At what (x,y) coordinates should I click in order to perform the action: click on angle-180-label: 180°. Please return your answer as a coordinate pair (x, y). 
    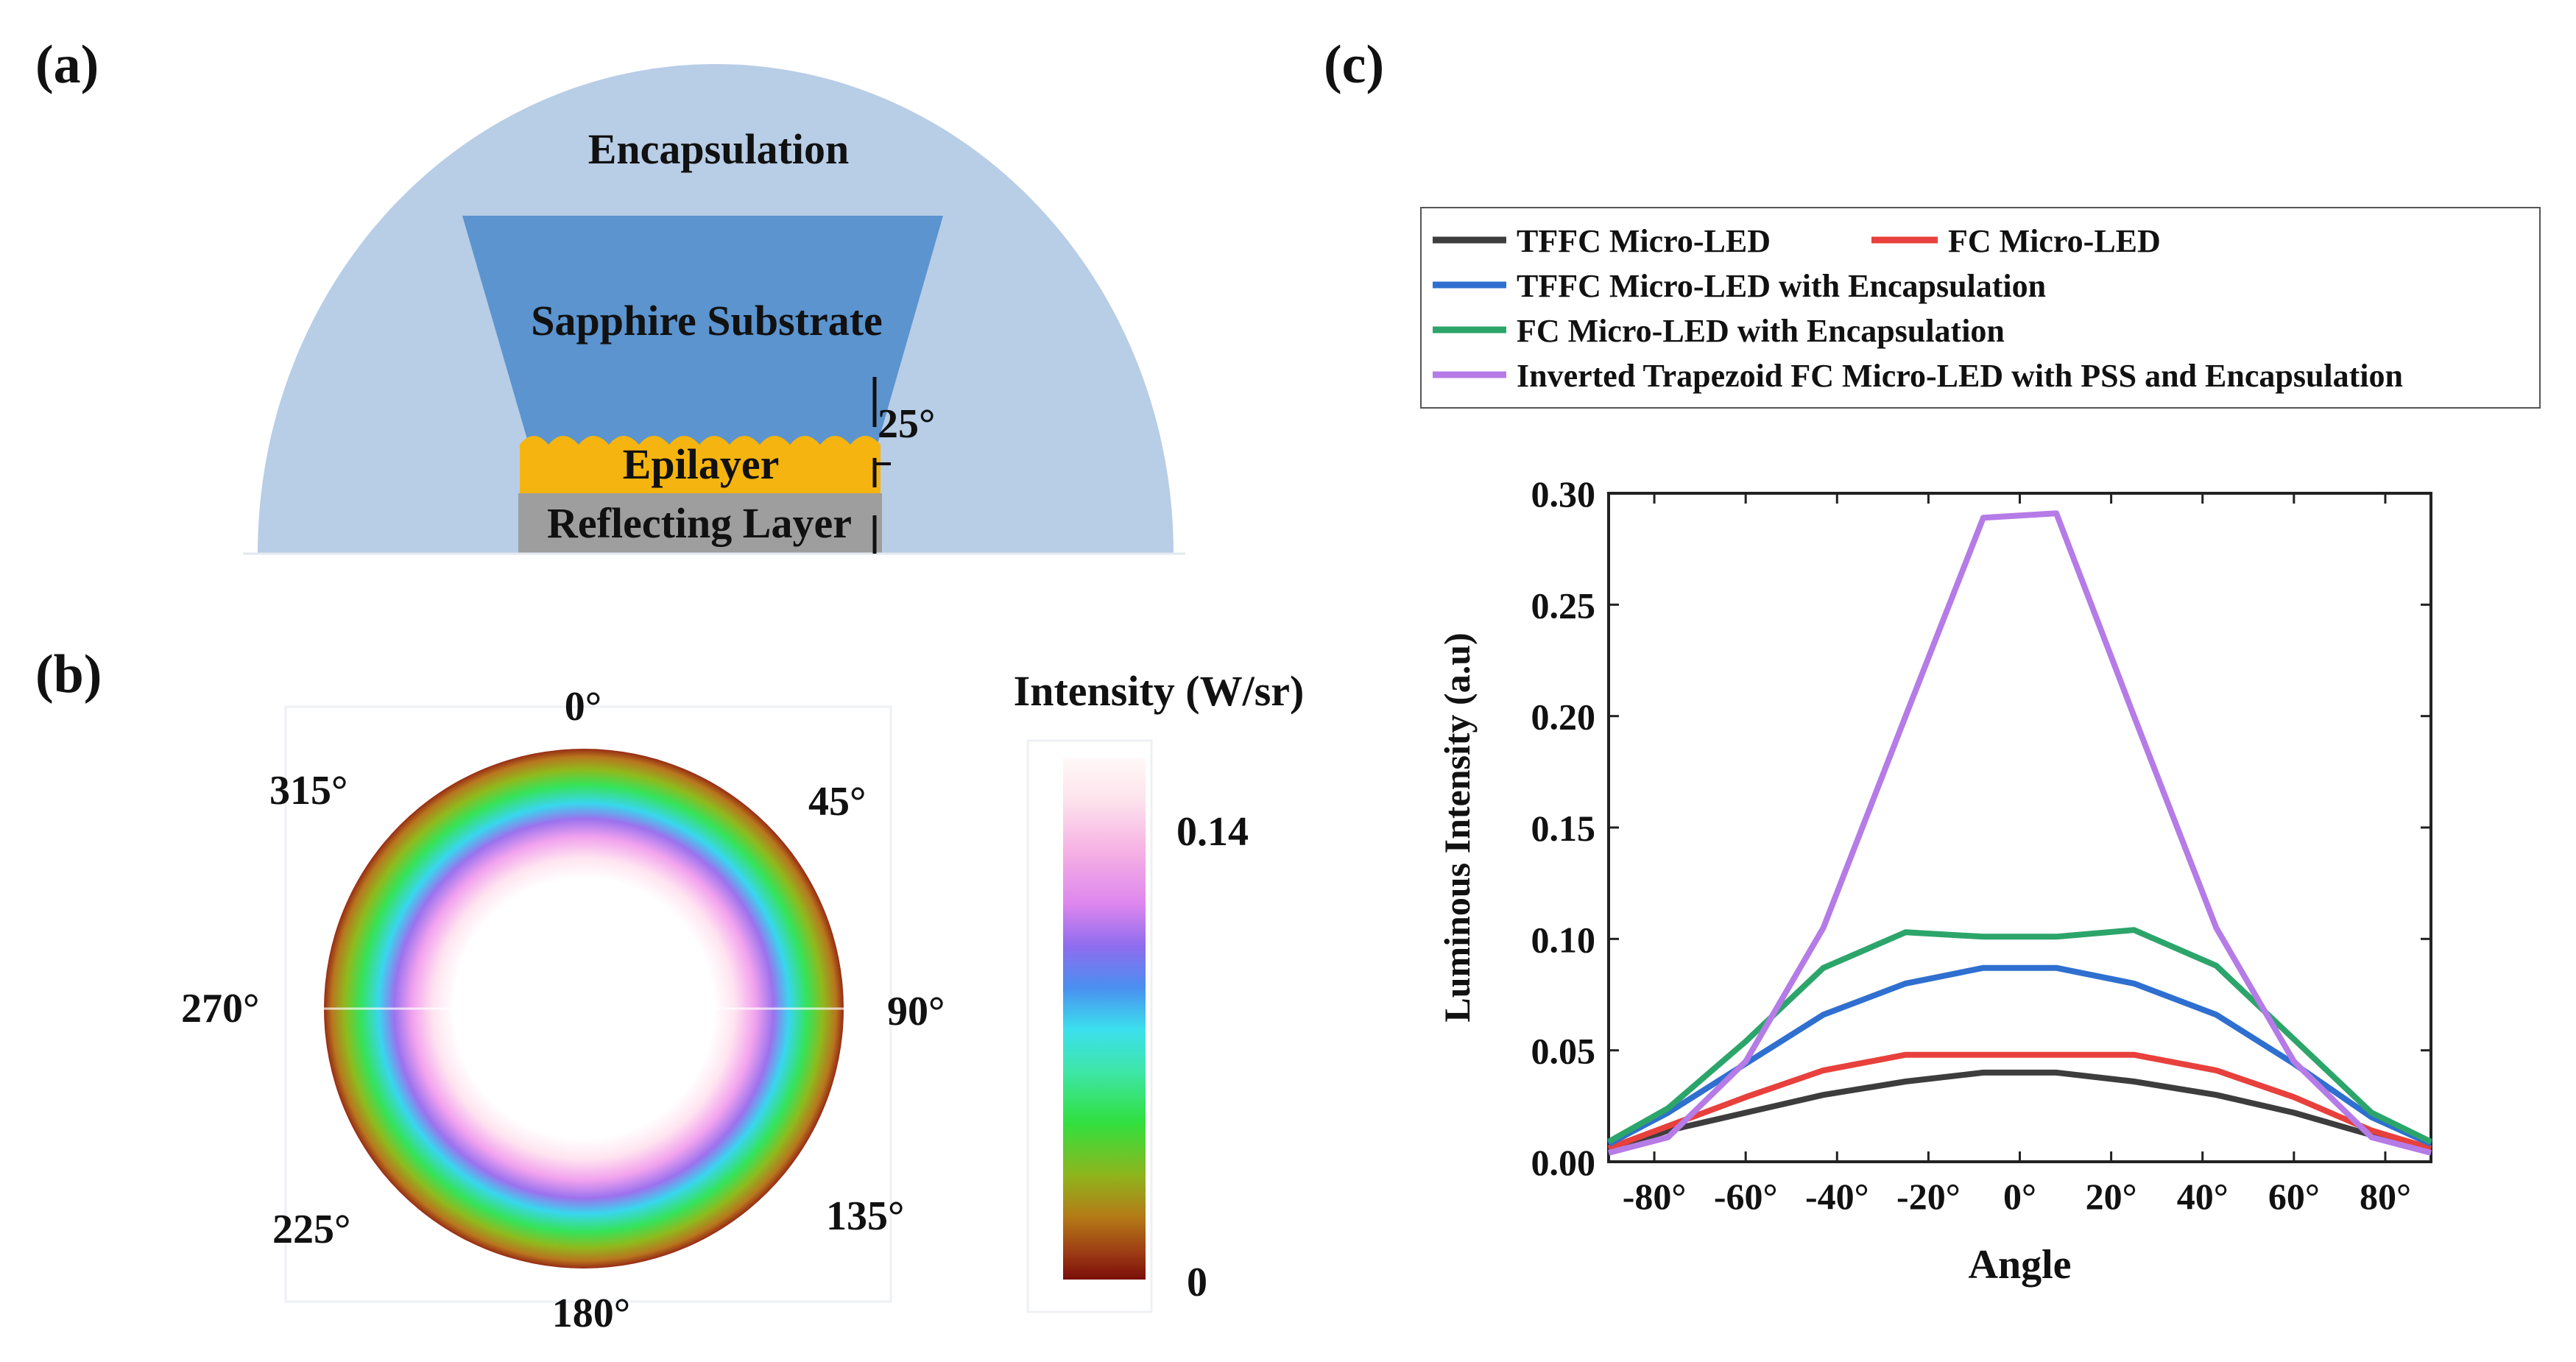
    Looking at the image, I should click on (591, 1313).